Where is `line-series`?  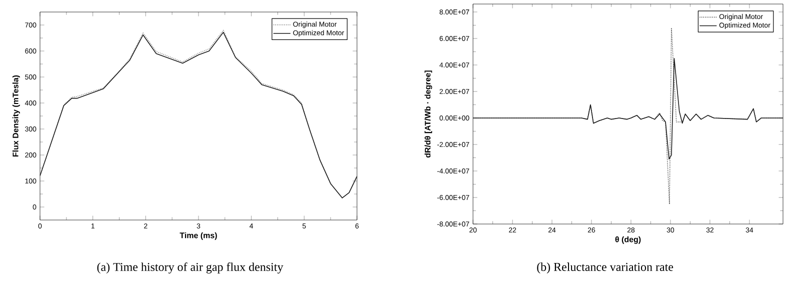 line-series is located at coordinates (628, 109).